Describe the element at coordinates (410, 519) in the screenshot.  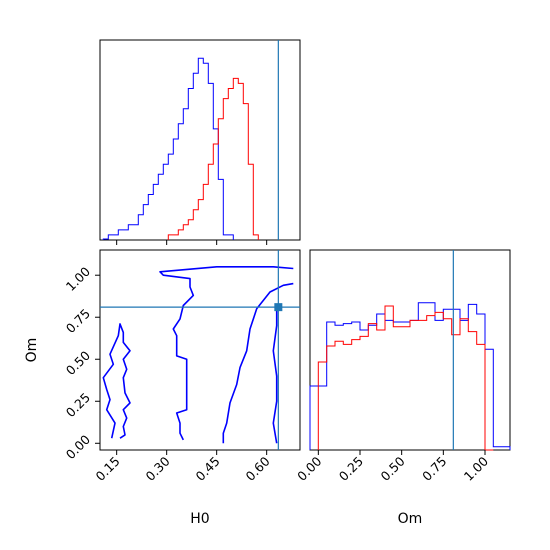
I see `x-axis-label-om: Om` at that location.